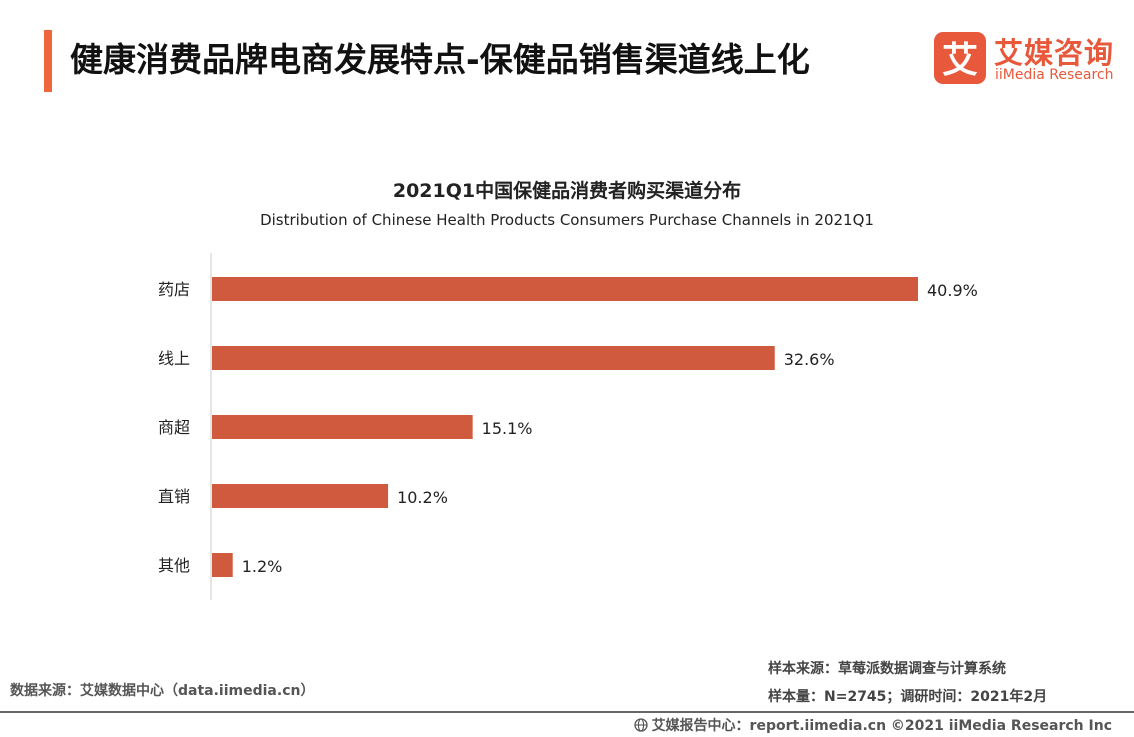 This screenshot has height=737, width=1134. I want to click on value-label: 1.2%, so click(262, 566).